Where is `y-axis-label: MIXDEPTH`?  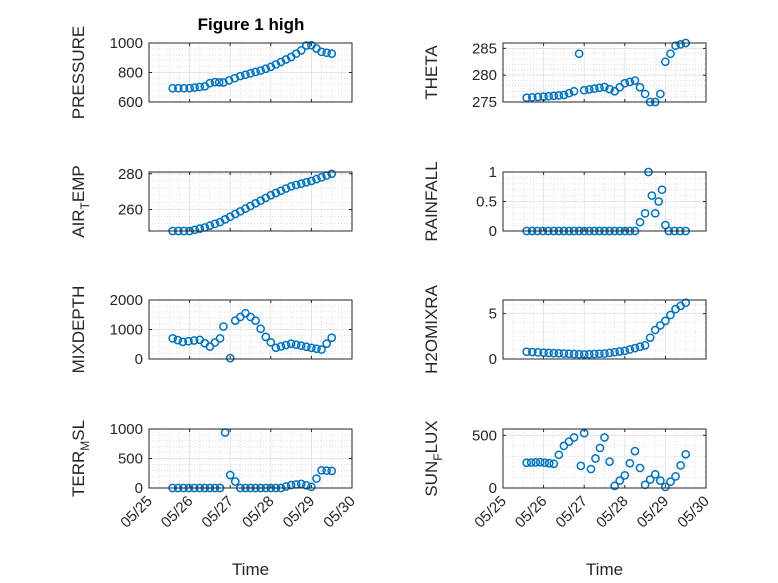
y-axis-label: MIXDEPTH is located at coordinates (78, 330).